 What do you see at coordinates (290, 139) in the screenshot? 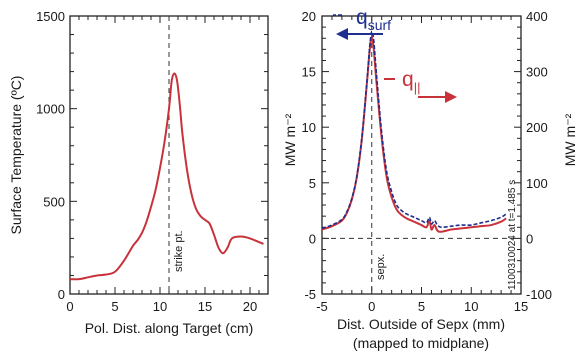
I see `right-left-y-axis-label: MW m⁻²` at bounding box center [290, 139].